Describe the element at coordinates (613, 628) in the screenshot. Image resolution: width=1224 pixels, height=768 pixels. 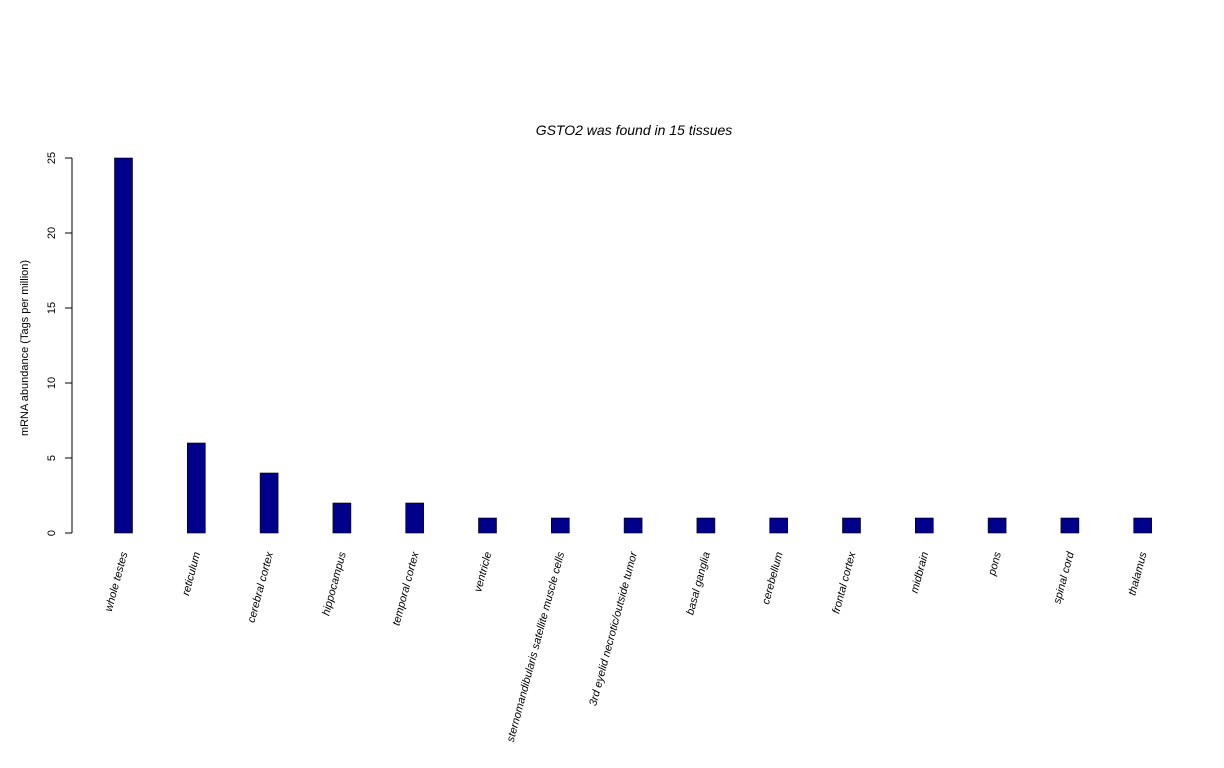
I see `x-tick-label: 3rd eyelid necrotic/outside tumor` at that location.